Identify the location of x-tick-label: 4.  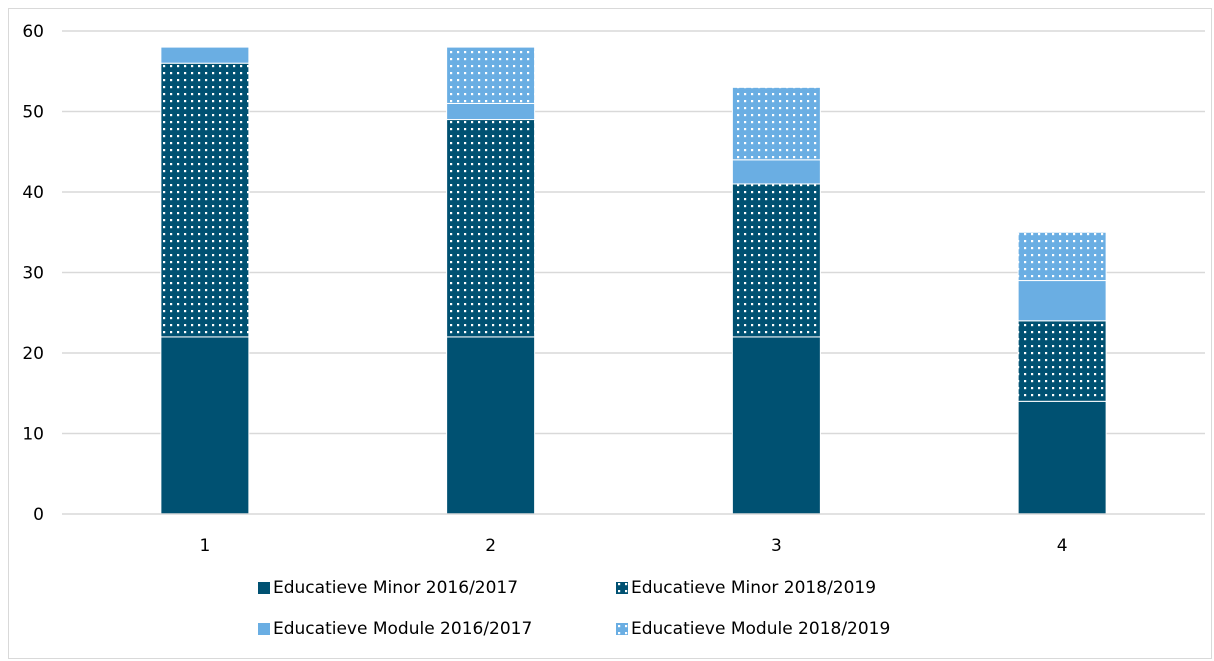
(1062, 546).